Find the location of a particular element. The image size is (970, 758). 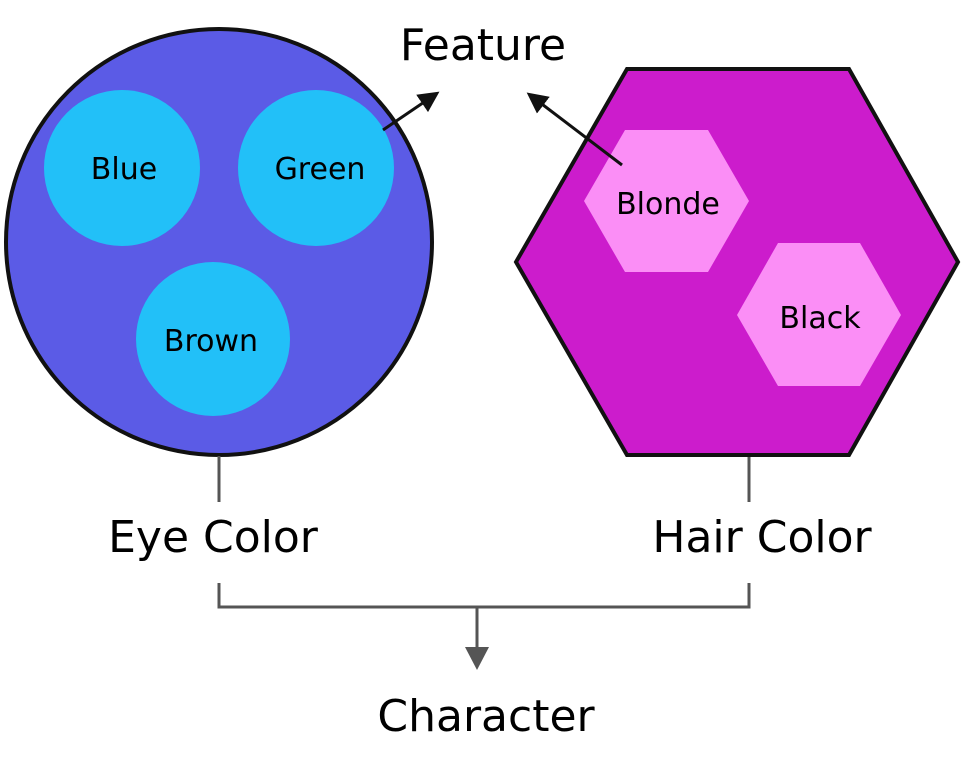

hair-option-black-hexagon is located at coordinates (819, 314).